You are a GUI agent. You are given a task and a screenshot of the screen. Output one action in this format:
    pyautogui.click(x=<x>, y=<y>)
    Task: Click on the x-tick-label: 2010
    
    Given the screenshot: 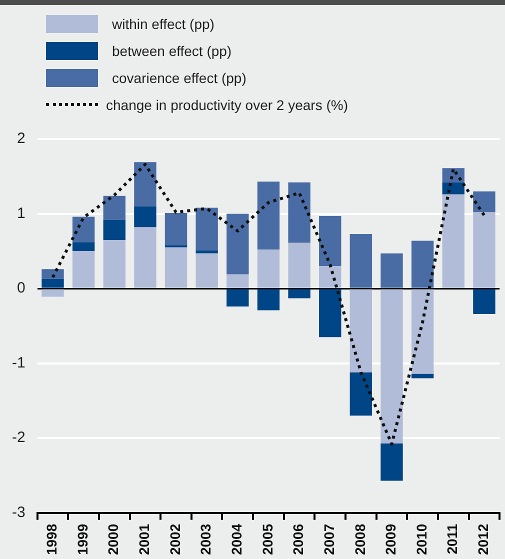 What is the action you would take?
    pyautogui.click(x=421, y=540)
    